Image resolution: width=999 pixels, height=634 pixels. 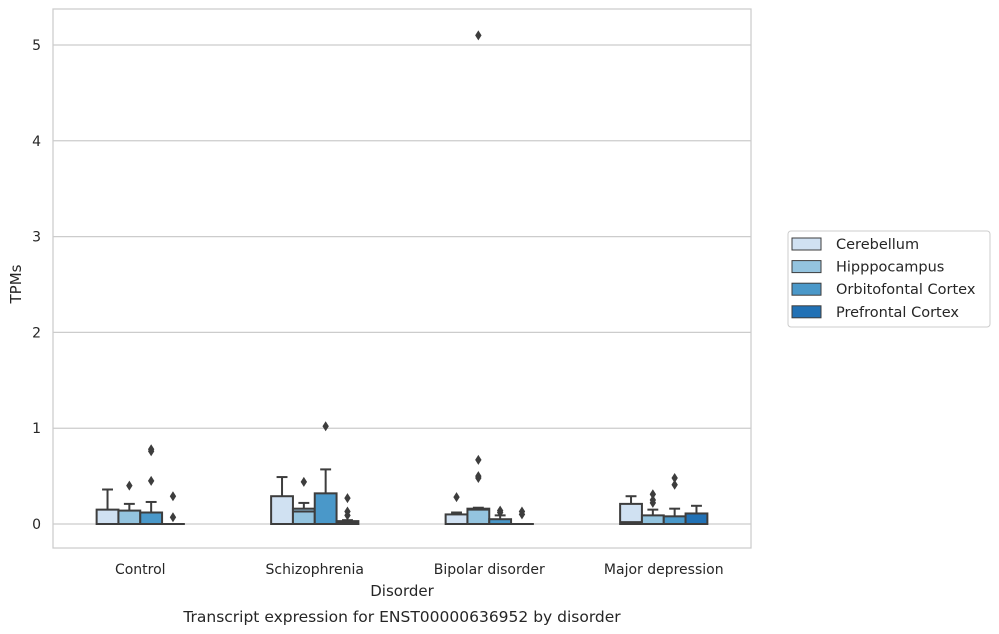 What do you see at coordinates (315, 570) in the screenshot?
I see `x-tick-label: Schizophrenia` at bounding box center [315, 570].